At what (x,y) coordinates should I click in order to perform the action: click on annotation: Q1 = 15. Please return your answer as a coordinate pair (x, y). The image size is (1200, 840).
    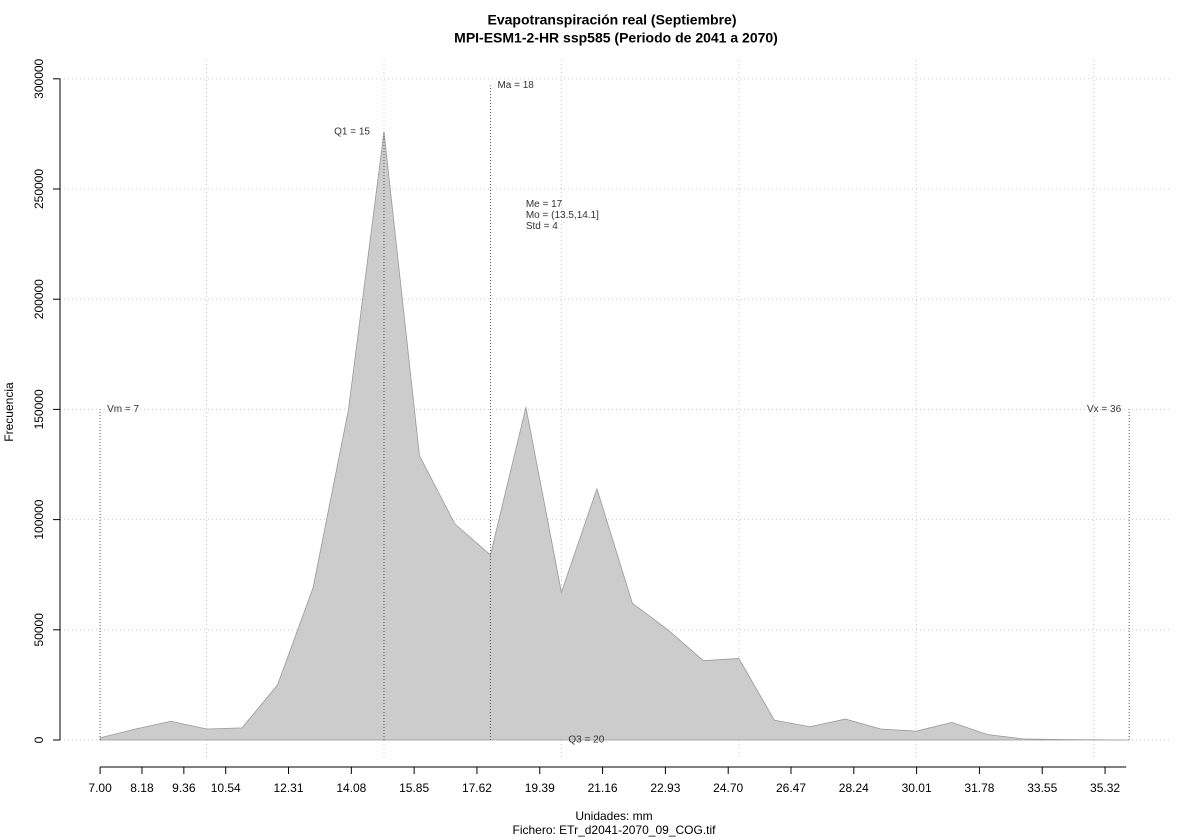
    Looking at the image, I should click on (352, 131).